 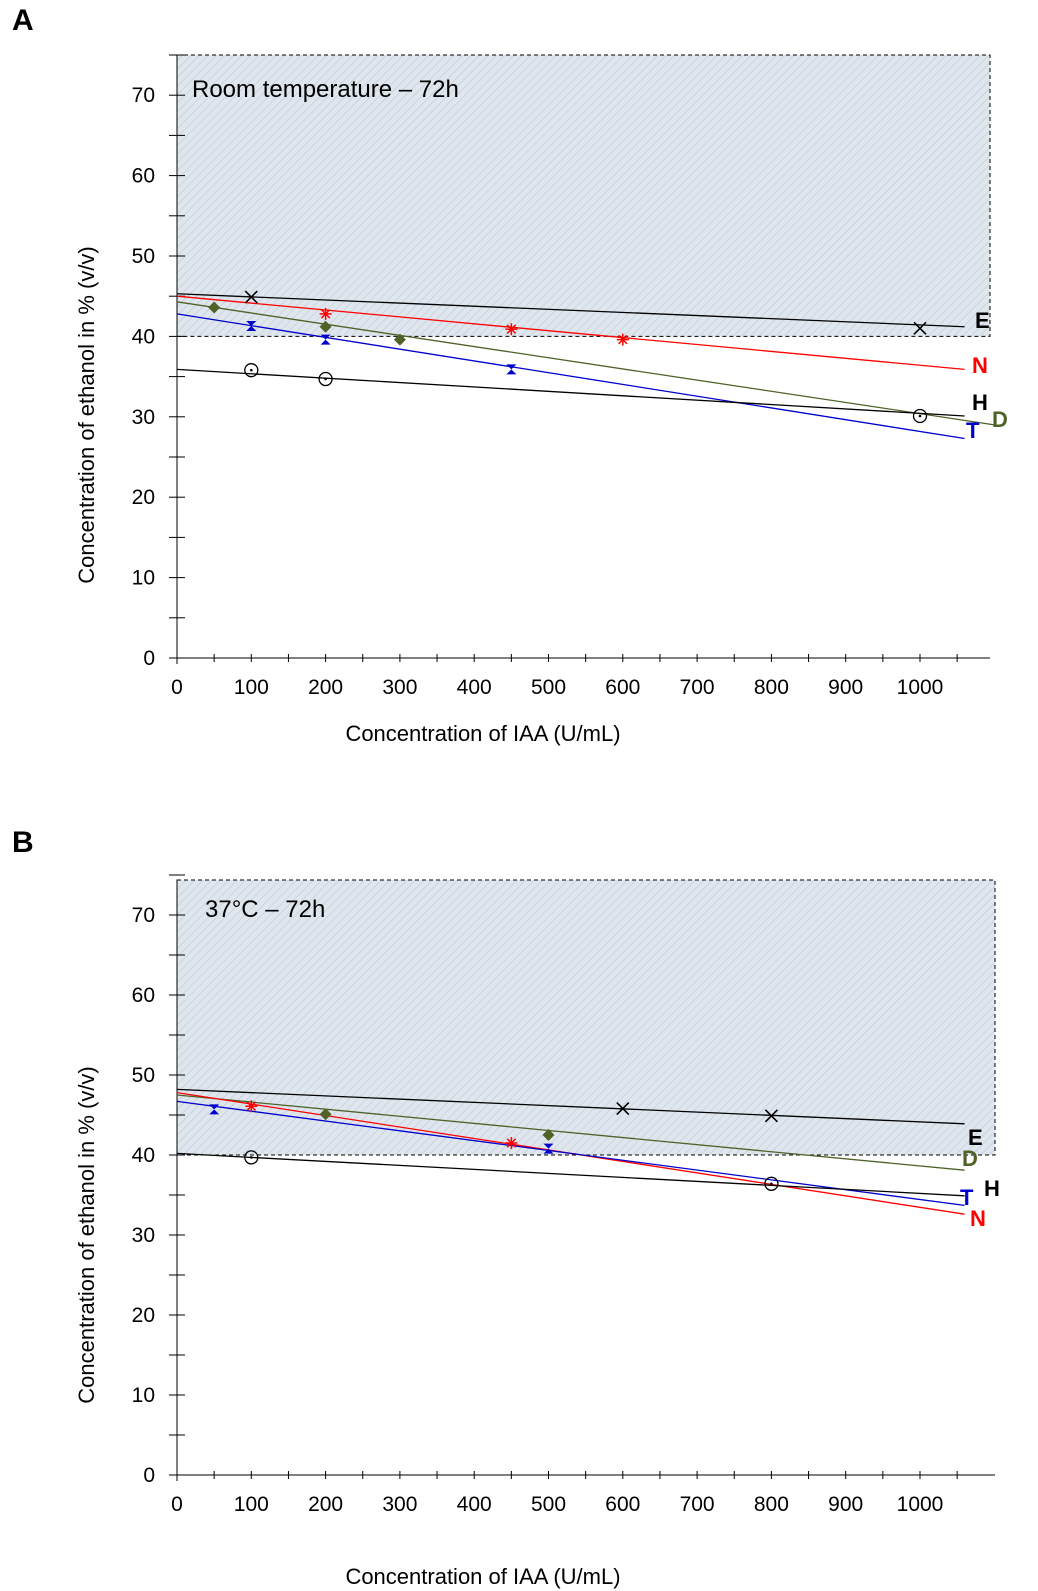 I want to click on chart-title: Room temperature – 72h, so click(x=325, y=89).